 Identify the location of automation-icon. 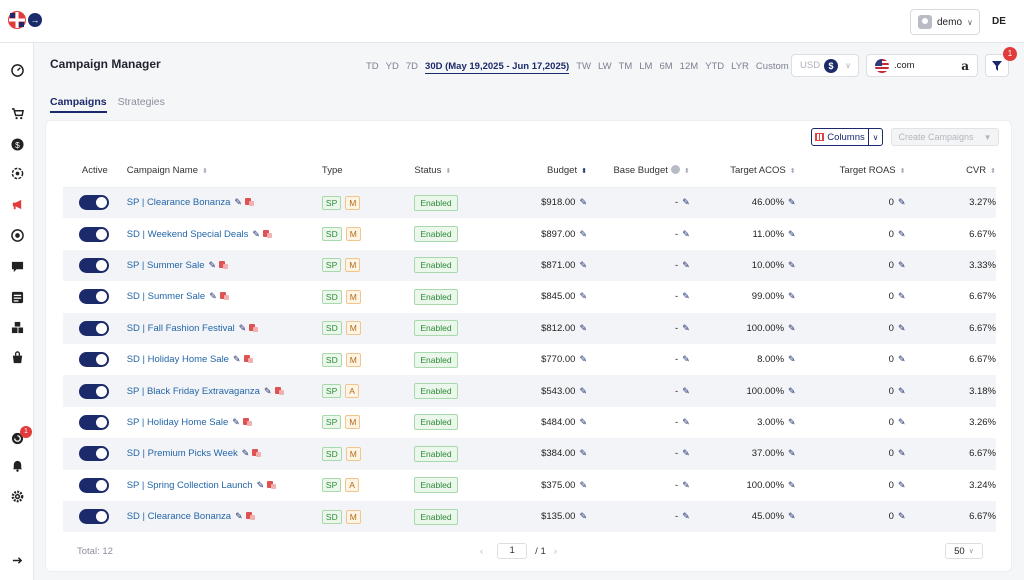
(17, 173).